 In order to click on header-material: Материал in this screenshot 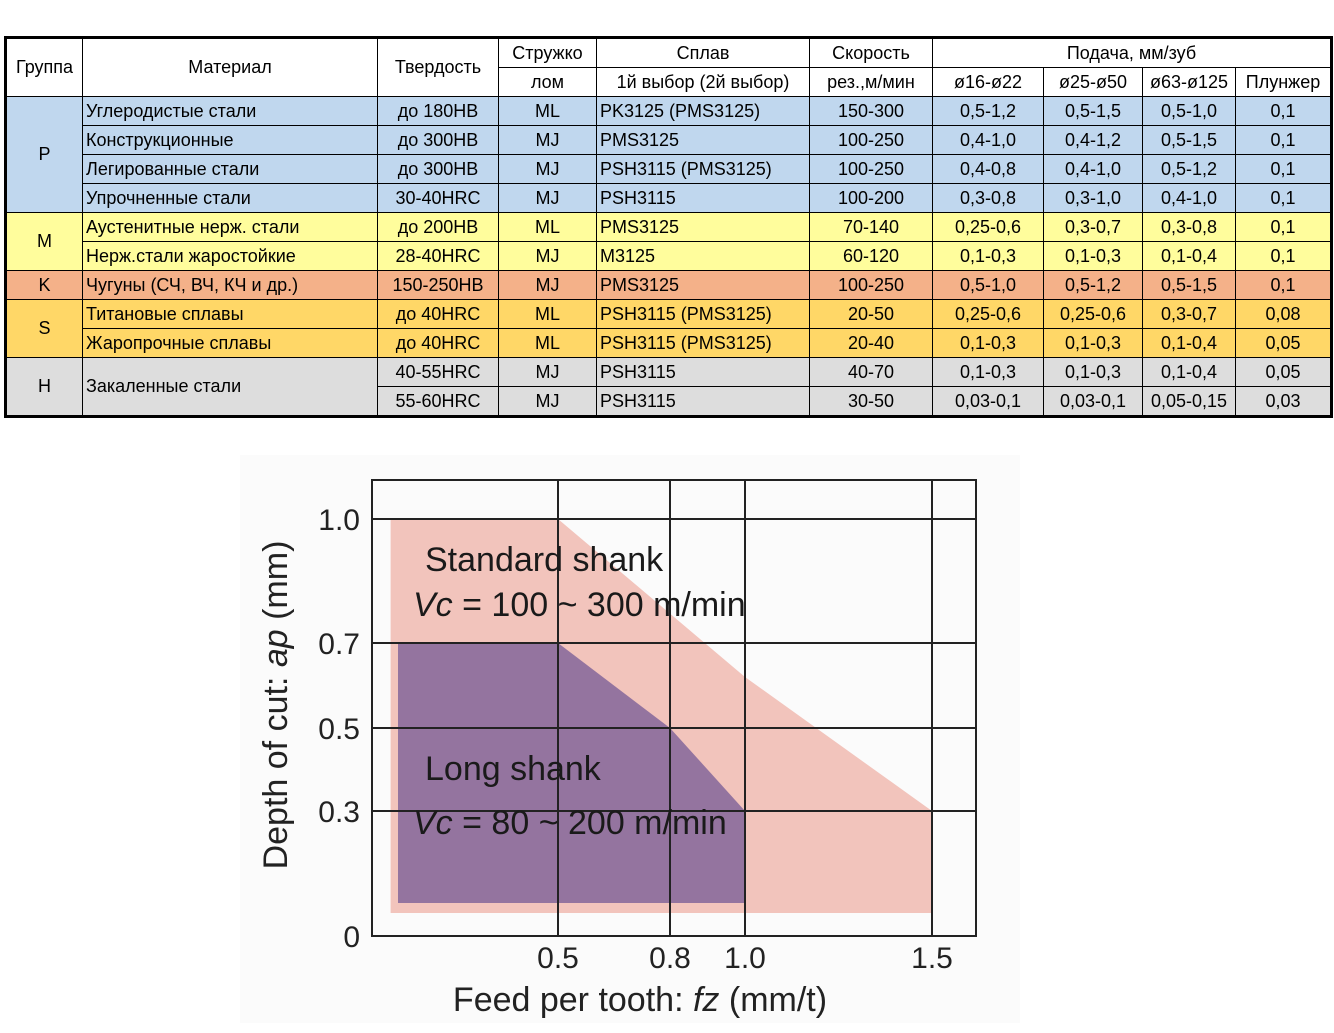, I will do `click(230, 67)`.